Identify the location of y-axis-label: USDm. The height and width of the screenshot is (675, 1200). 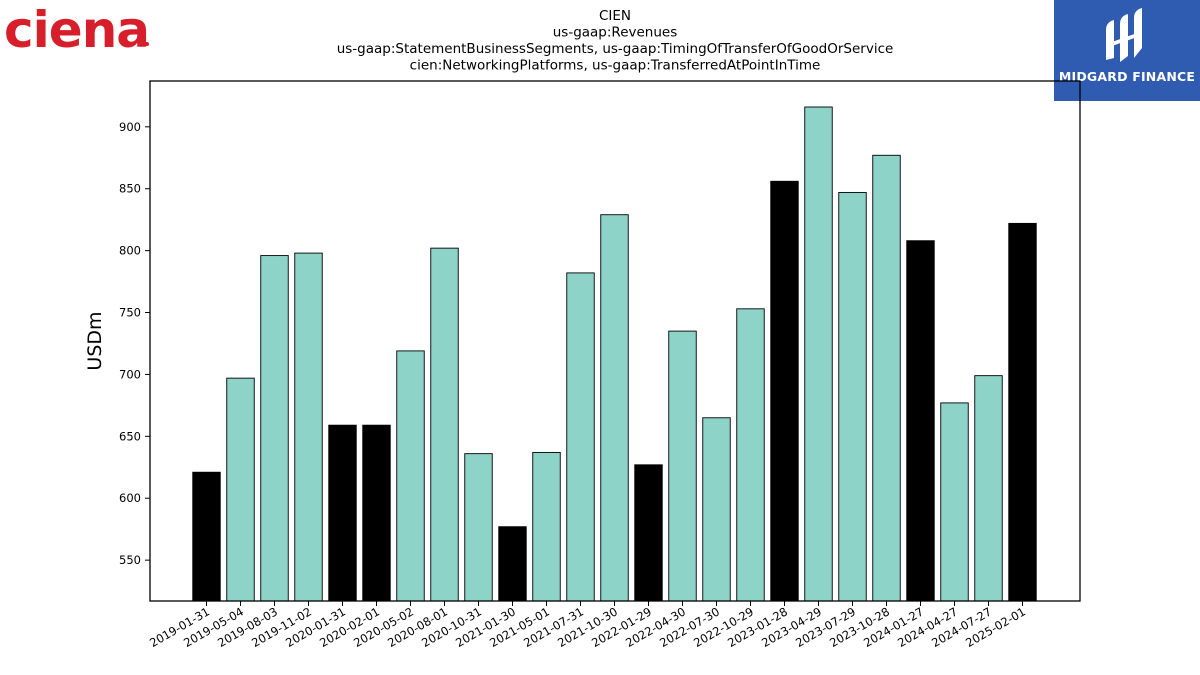
(95, 340).